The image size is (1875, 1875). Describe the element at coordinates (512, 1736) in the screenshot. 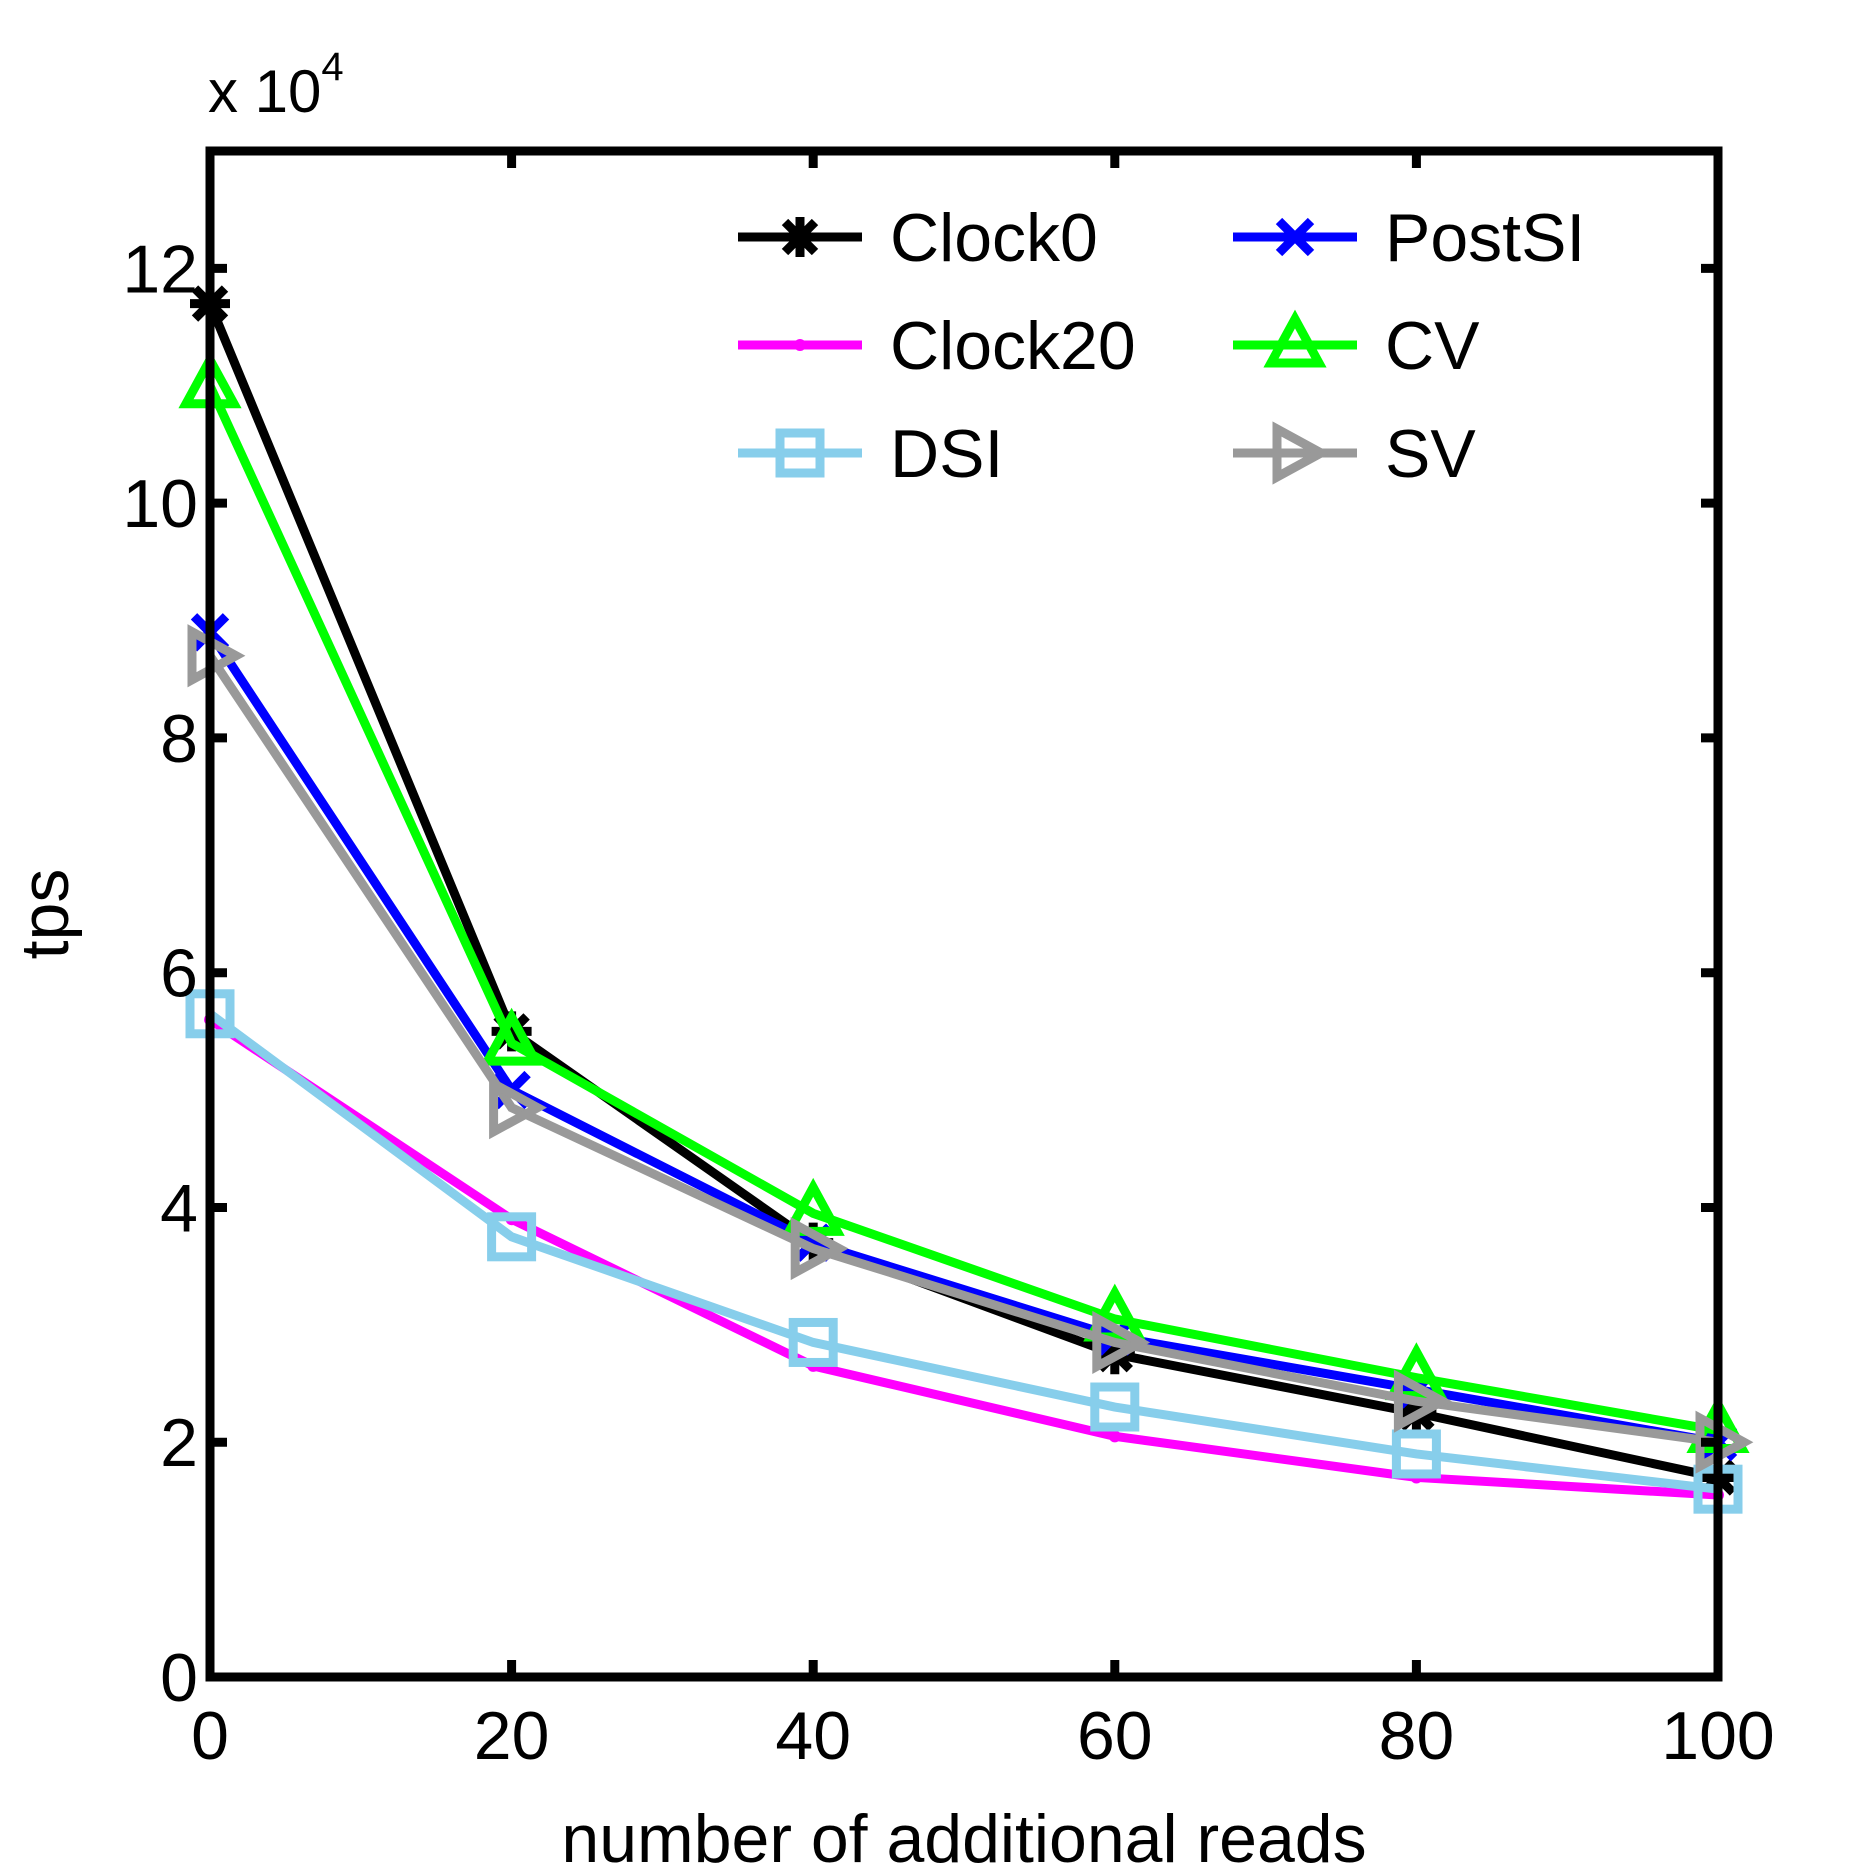

I see `x-tick-label: 20` at that location.